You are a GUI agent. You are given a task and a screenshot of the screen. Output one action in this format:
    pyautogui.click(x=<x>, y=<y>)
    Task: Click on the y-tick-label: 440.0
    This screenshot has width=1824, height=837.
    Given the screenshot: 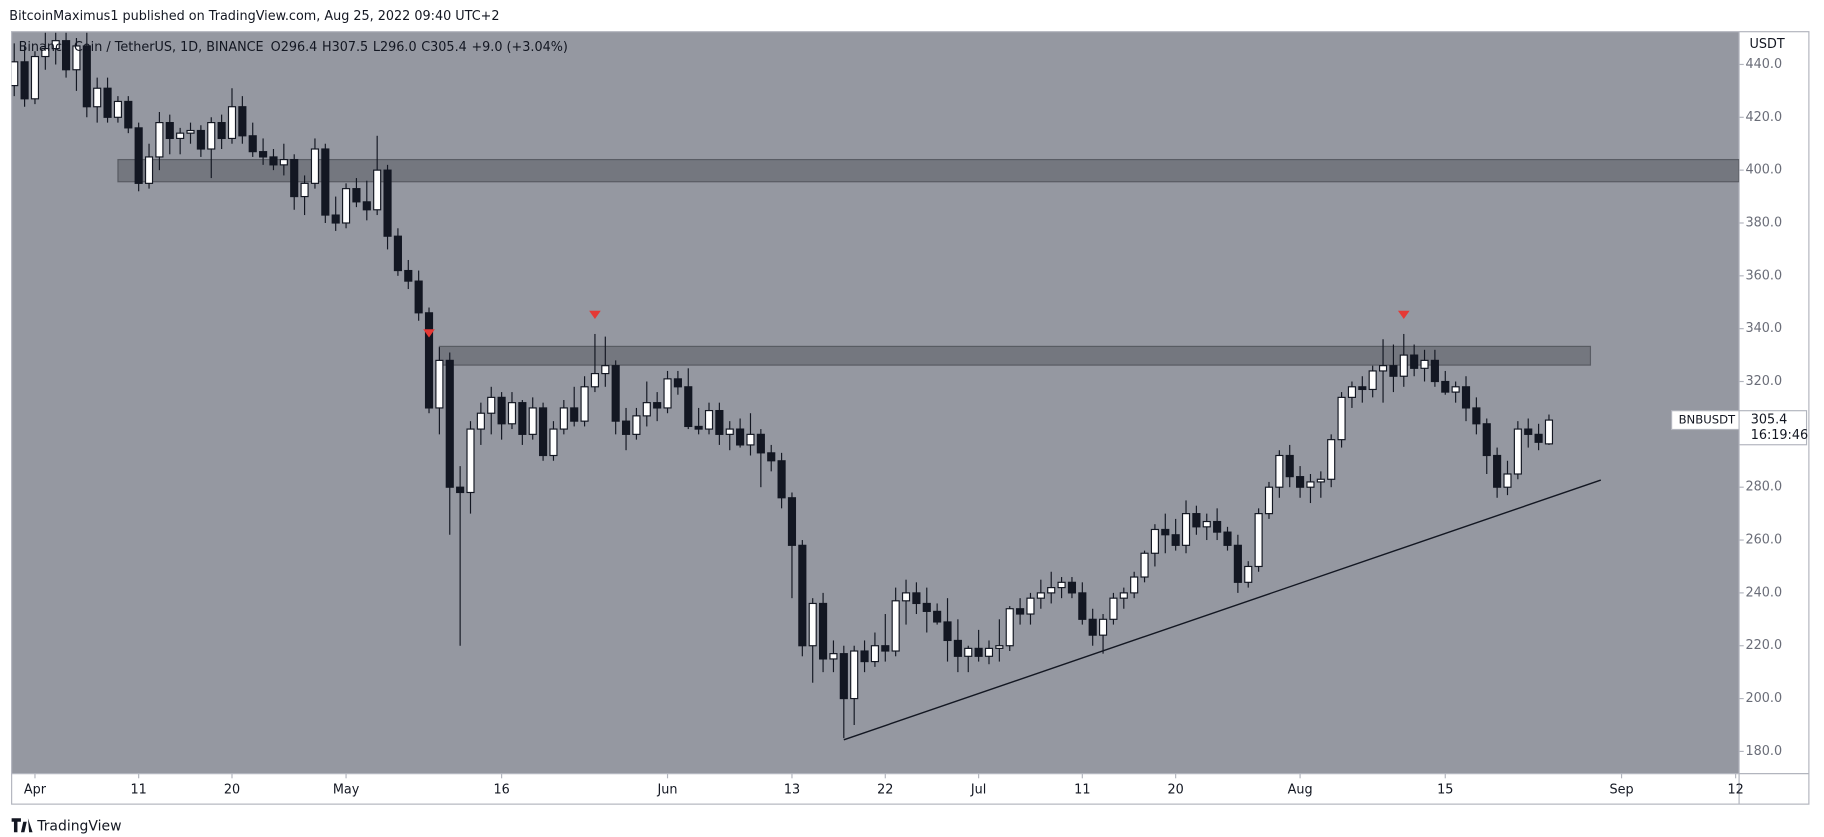 What is the action you would take?
    pyautogui.click(x=1764, y=64)
    